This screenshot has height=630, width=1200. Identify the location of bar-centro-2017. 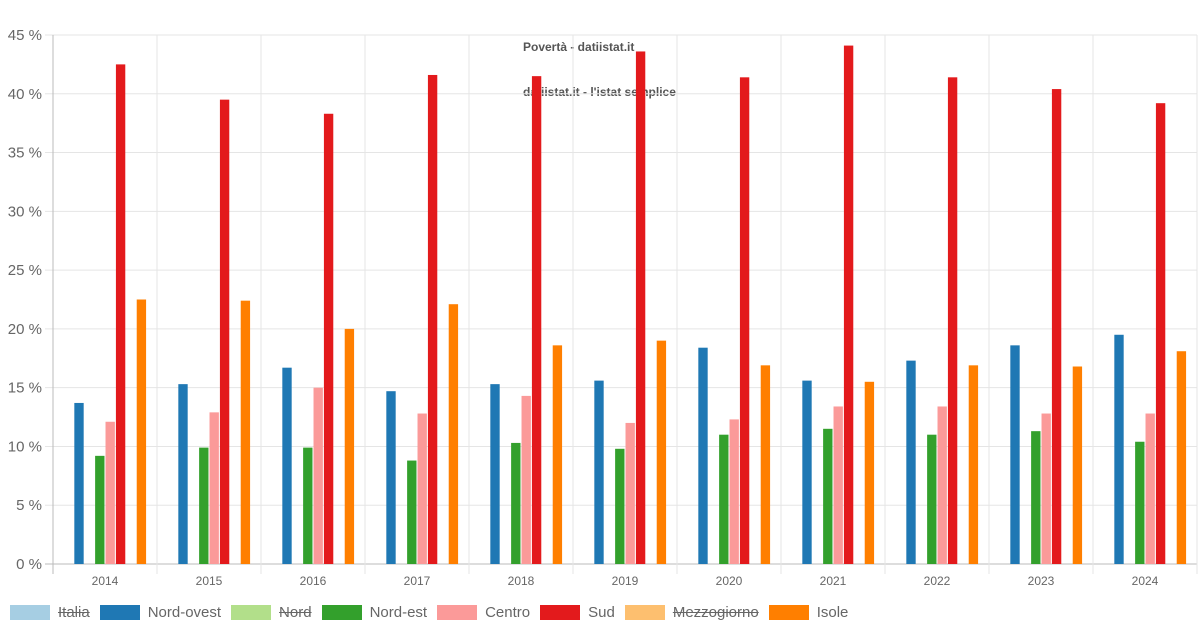
(422, 488).